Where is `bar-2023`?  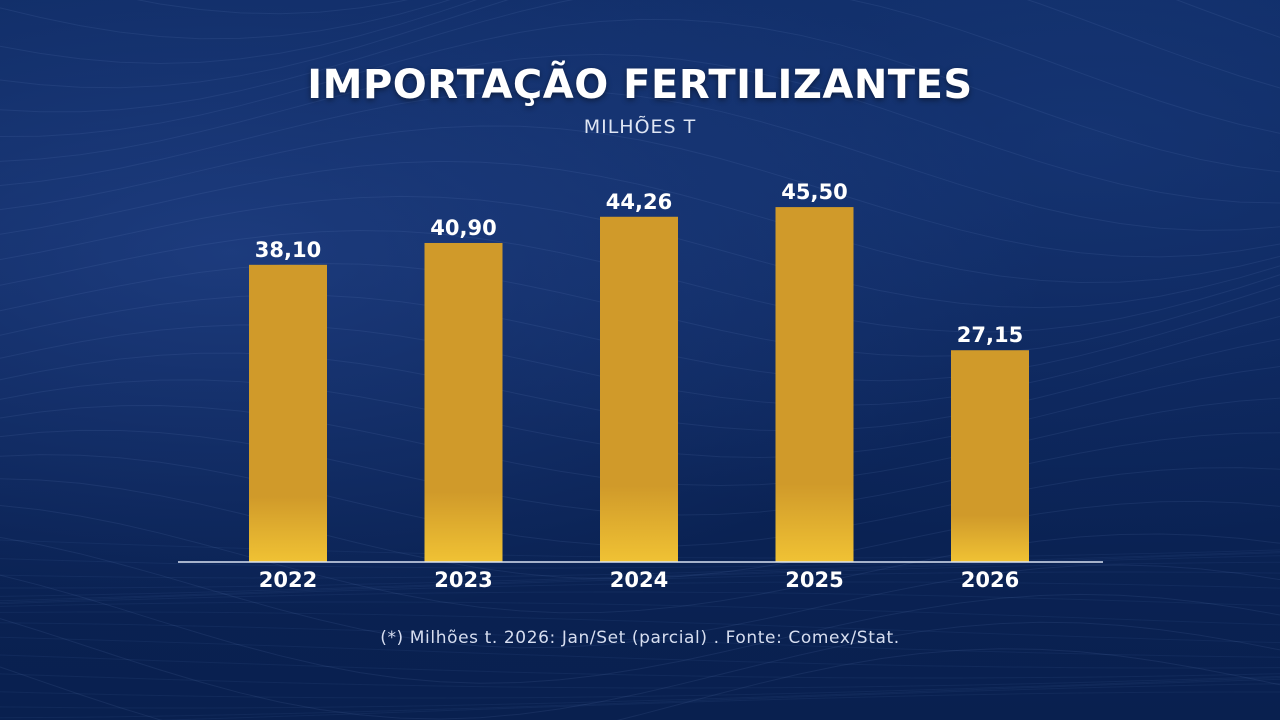
bar-2023 is located at coordinates (463, 402).